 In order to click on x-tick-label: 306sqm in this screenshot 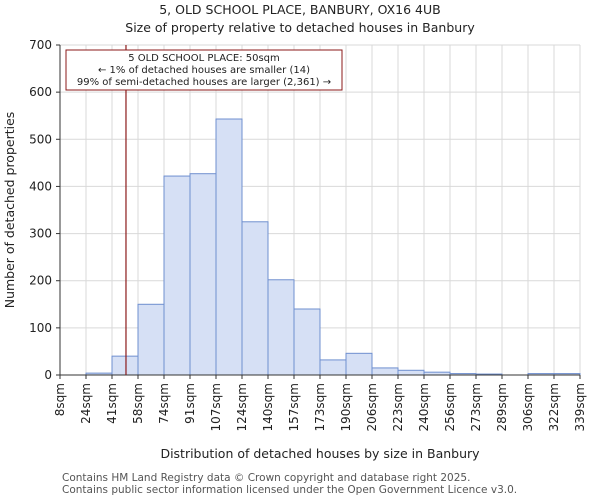, I will do `click(528, 407)`.